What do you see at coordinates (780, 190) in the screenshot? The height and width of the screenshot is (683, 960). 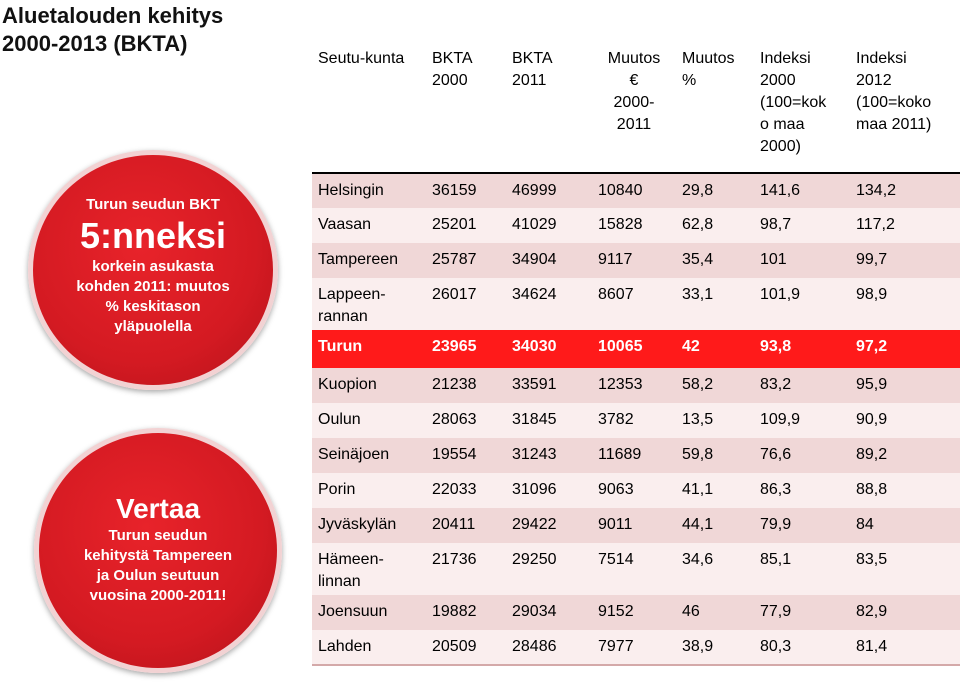 I see `cell-value: 141,6` at bounding box center [780, 190].